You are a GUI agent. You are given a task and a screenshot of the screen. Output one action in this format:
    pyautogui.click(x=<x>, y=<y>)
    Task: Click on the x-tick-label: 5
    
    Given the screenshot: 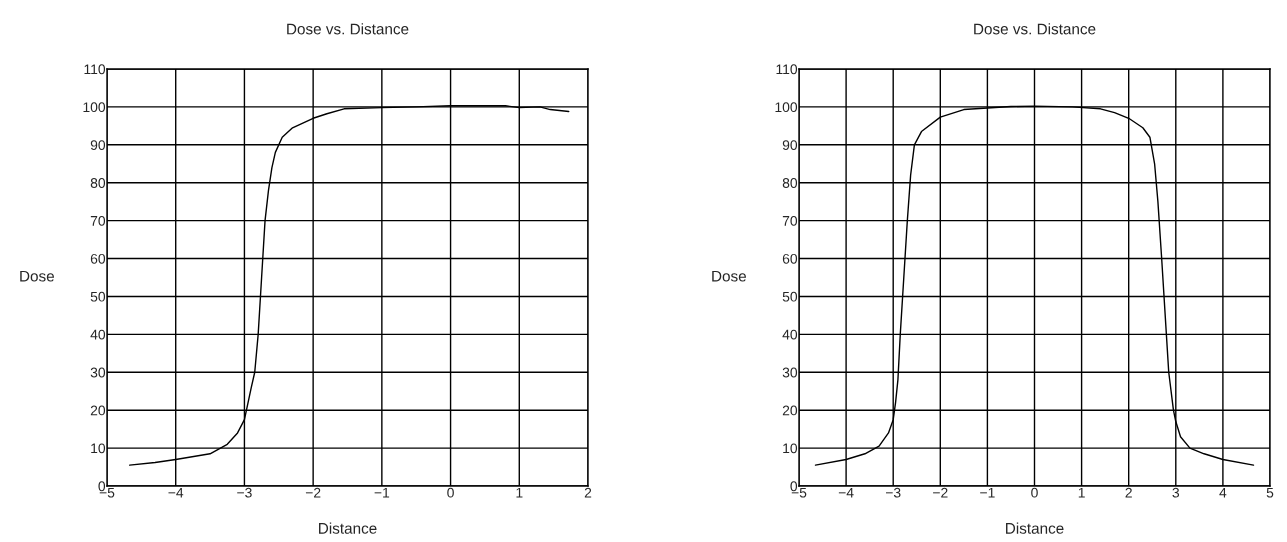 What is the action you would take?
    pyautogui.click(x=1270, y=492)
    